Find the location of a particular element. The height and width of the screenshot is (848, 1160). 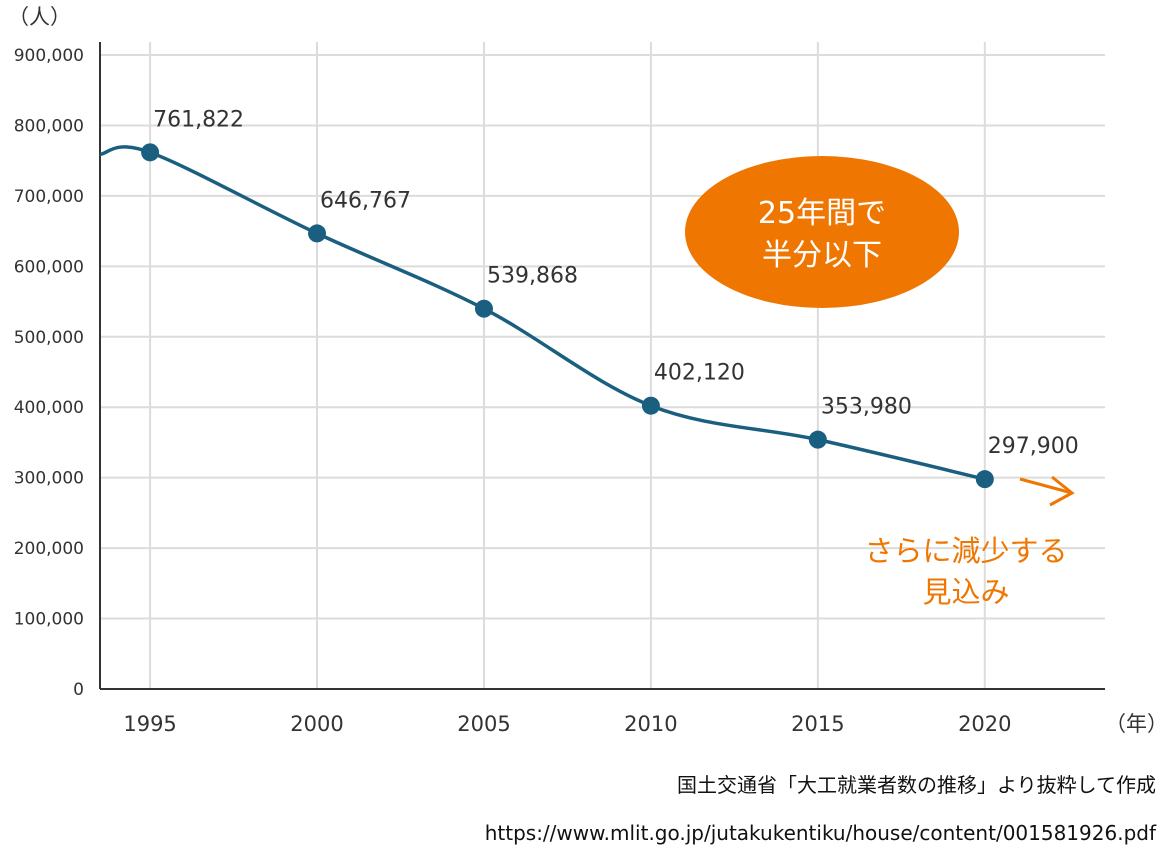

y-tick-label: 300,000 is located at coordinates (49, 479).